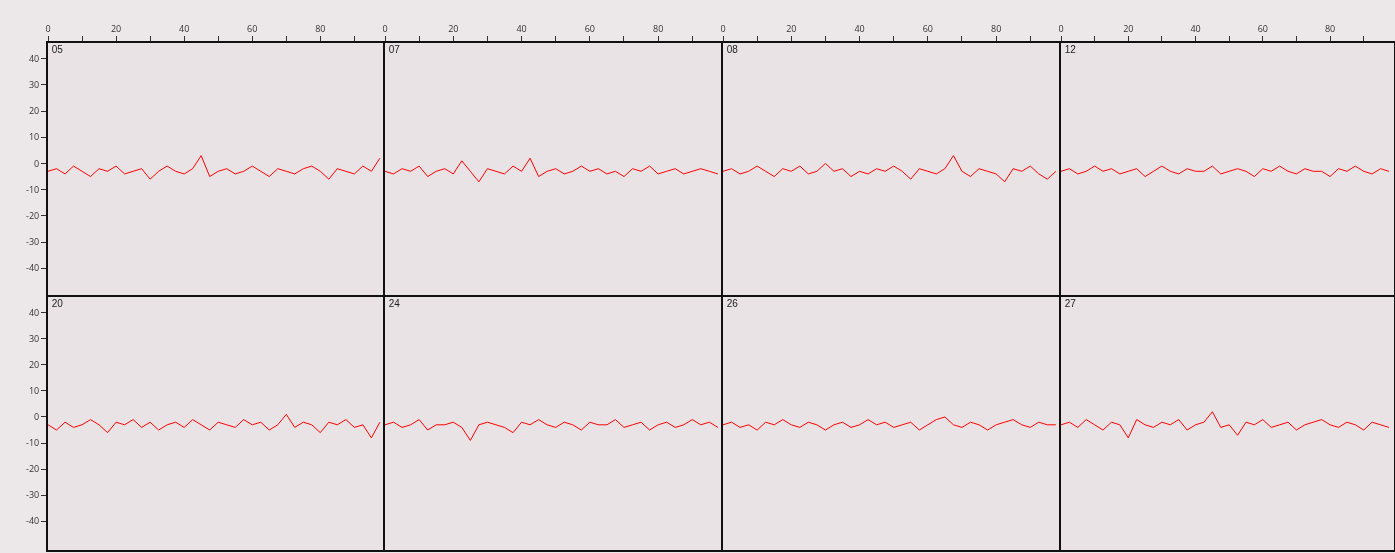  Describe the element at coordinates (394, 50) in the screenshot. I see `chart-title: 07` at that location.